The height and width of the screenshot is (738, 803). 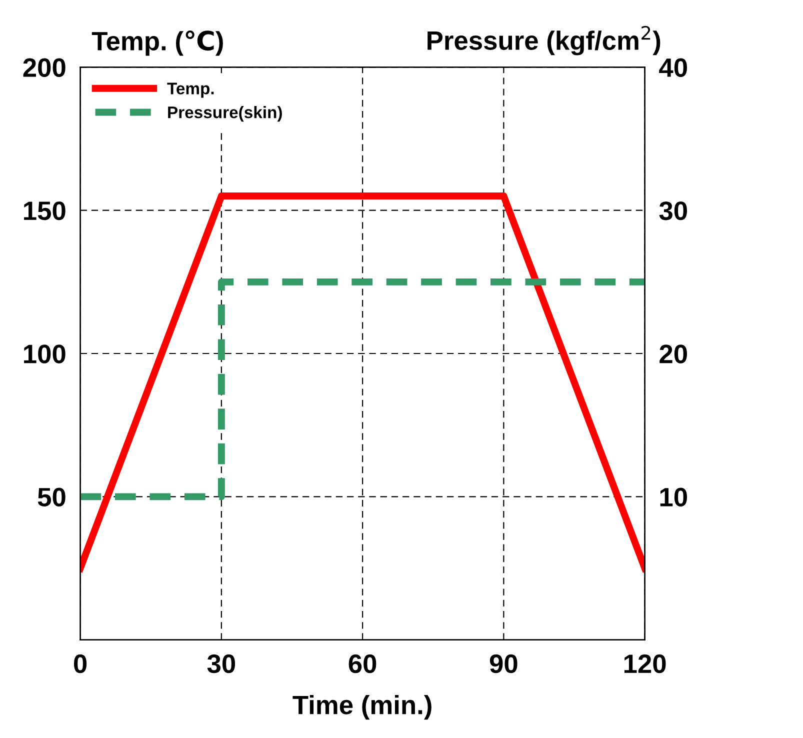 I want to click on y2-tick-label: 40, so click(x=673, y=67).